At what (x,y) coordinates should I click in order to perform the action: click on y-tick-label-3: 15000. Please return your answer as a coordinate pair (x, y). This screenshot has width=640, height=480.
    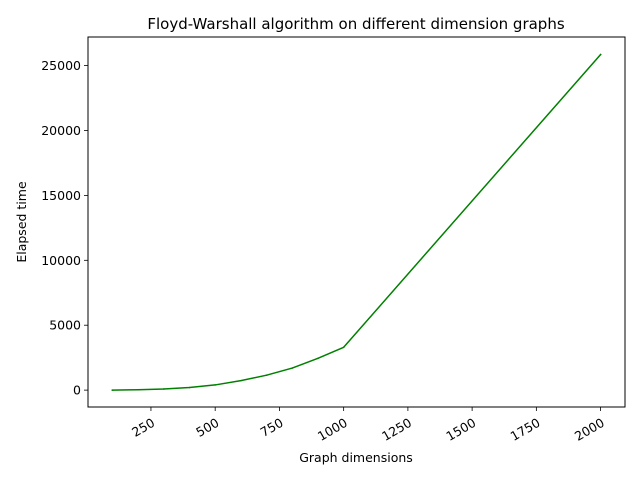
    Looking at the image, I should click on (61, 195).